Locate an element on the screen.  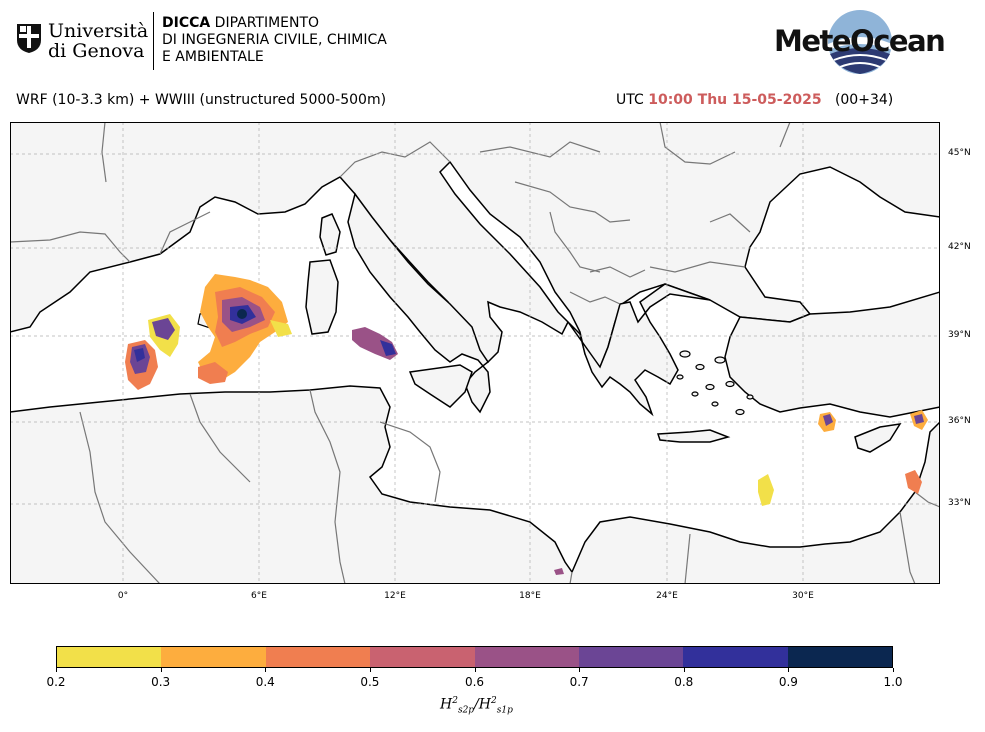
dicca-acronym: DICCA is located at coordinates (186, 23).